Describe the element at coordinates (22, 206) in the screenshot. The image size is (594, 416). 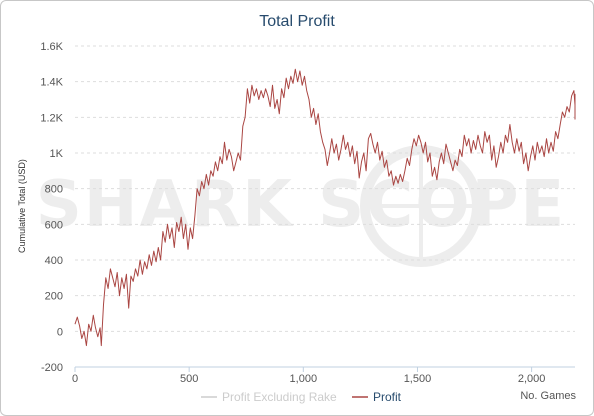
I see `y-axis-title: Cumulative Total (USD)` at that location.